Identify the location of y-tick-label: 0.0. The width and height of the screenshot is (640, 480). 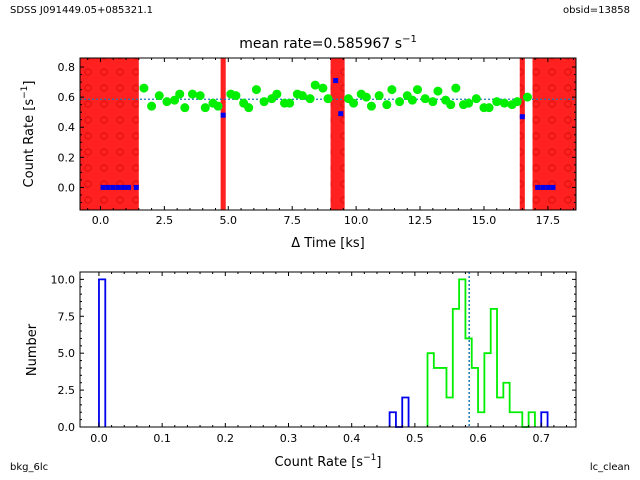
(67, 187).